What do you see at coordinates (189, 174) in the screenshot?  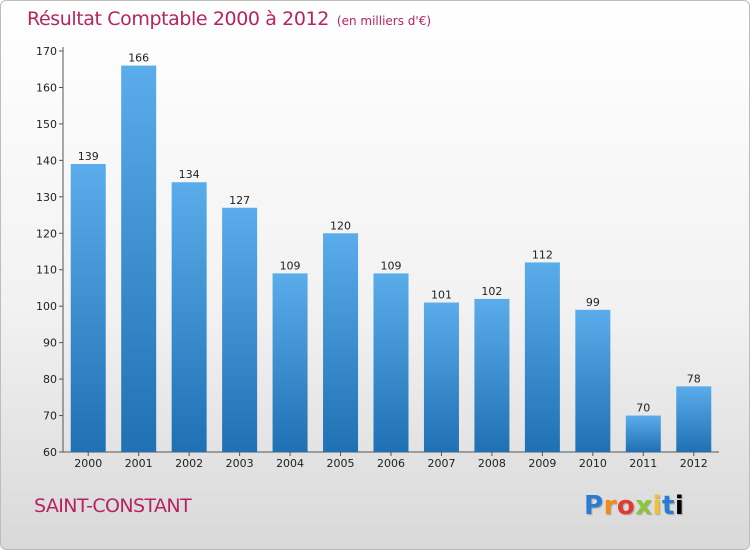 I see `bar-value-label: 134` at bounding box center [189, 174].